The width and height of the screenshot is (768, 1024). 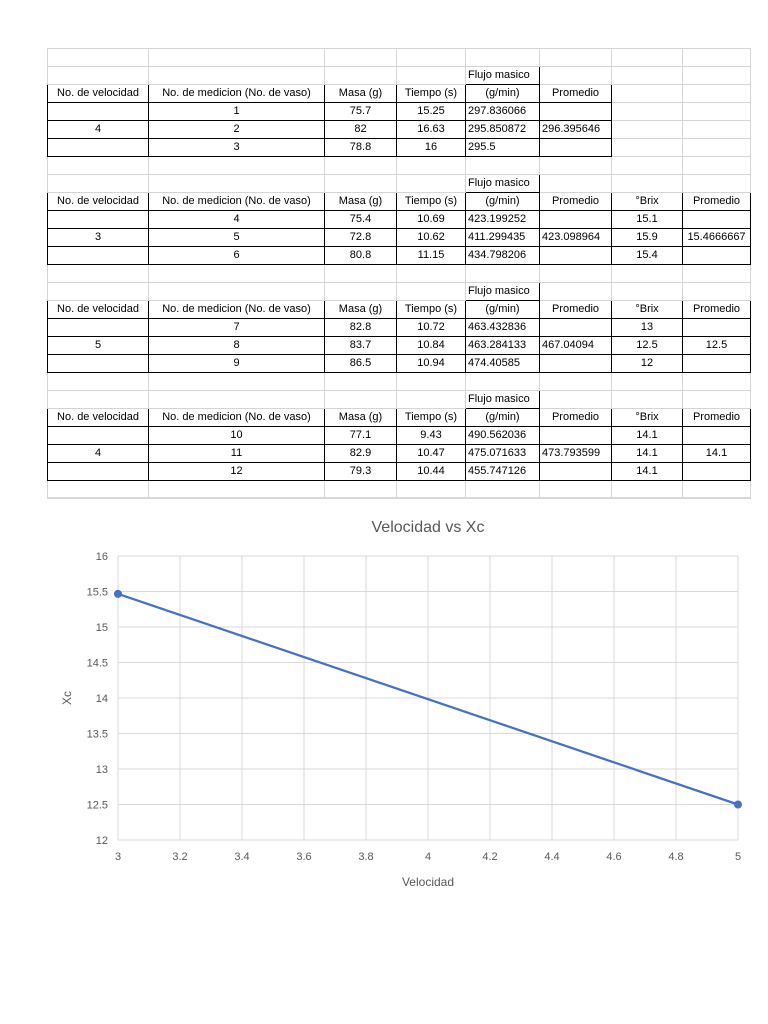 I want to click on table-cell: 411.299435, so click(x=502, y=237).